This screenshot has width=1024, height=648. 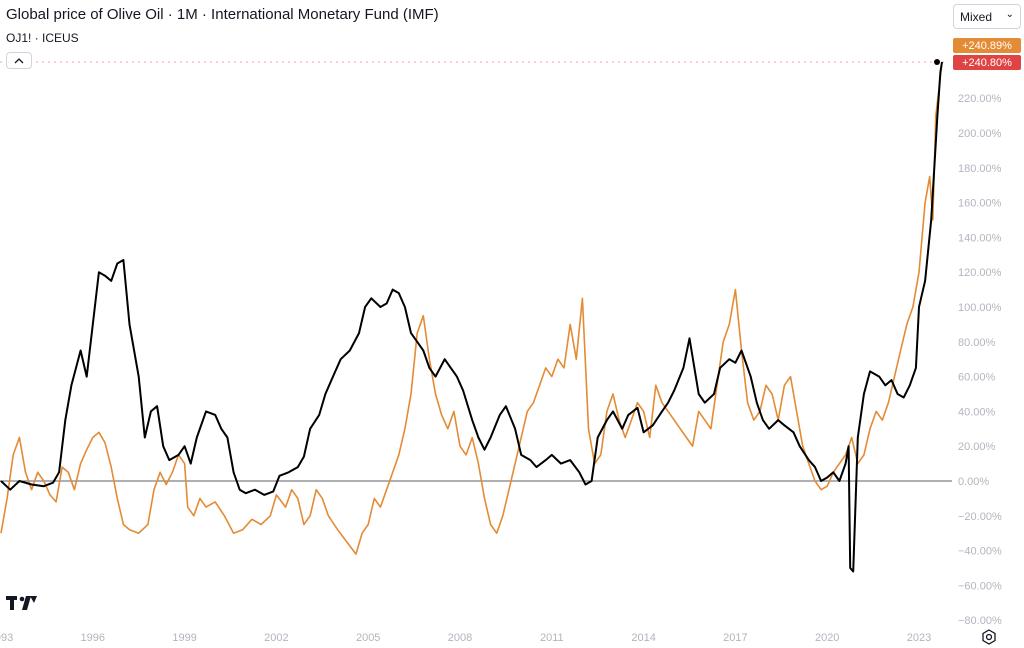 I want to click on y-tick-label: 140.00%, so click(x=980, y=238).